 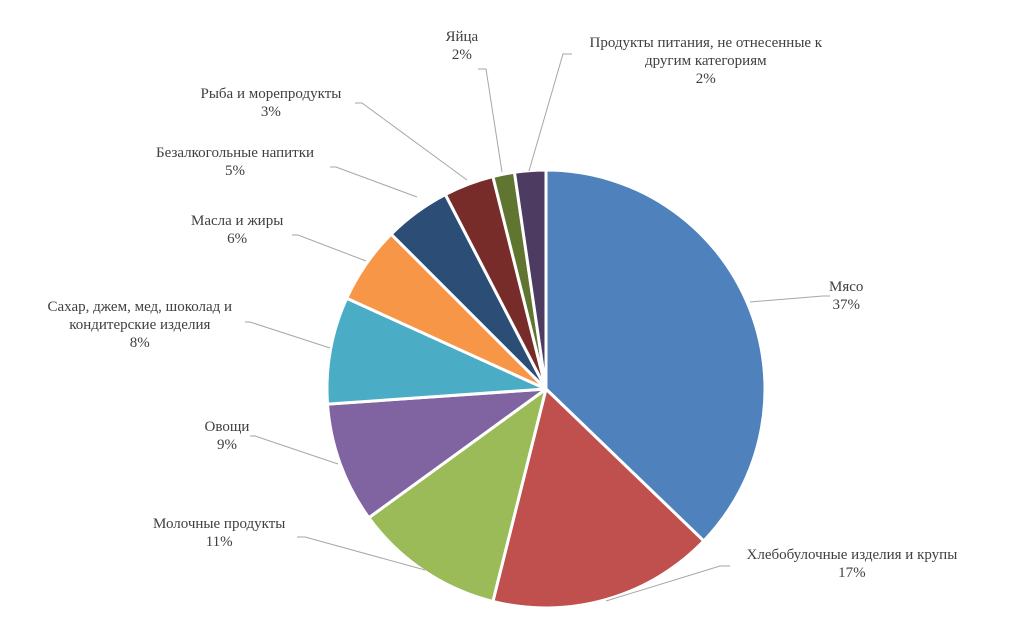 What do you see at coordinates (227, 436) in the screenshot?
I see `data-label: Овощи 9%` at bounding box center [227, 436].